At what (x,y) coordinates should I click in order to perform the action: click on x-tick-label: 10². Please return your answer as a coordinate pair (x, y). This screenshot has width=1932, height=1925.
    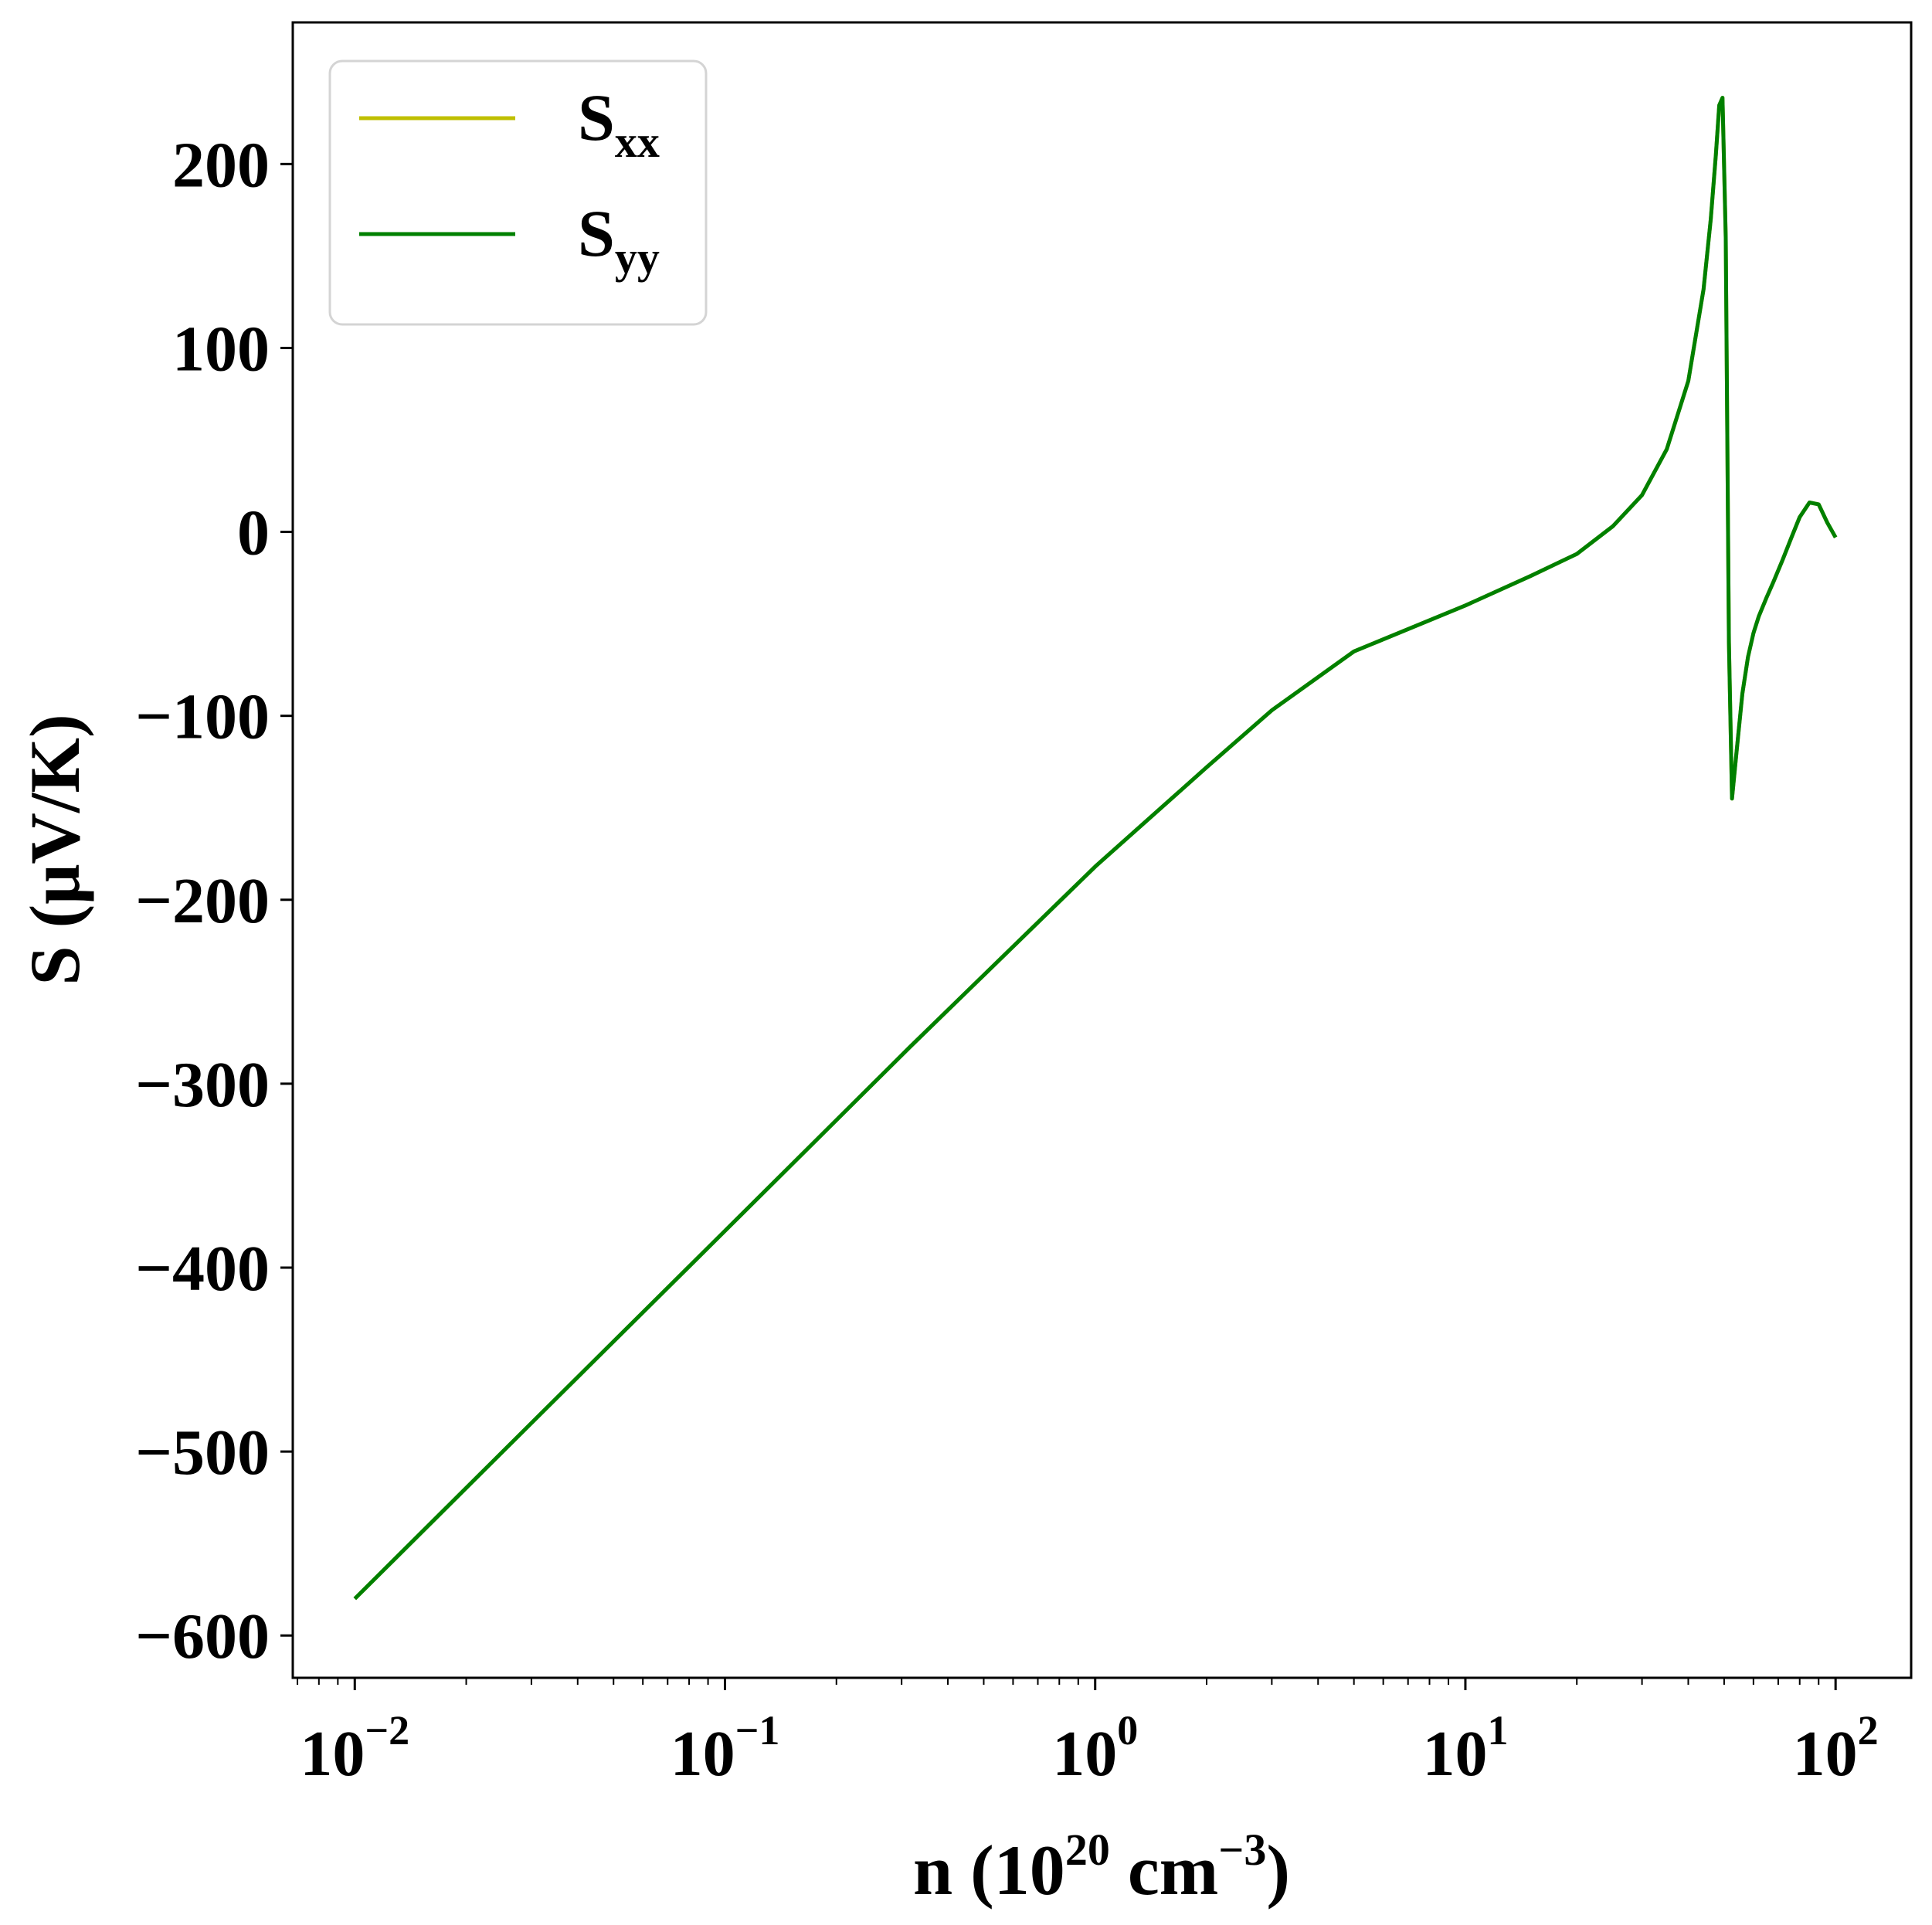
    Looking at the image, I should click on (1836, 1749).